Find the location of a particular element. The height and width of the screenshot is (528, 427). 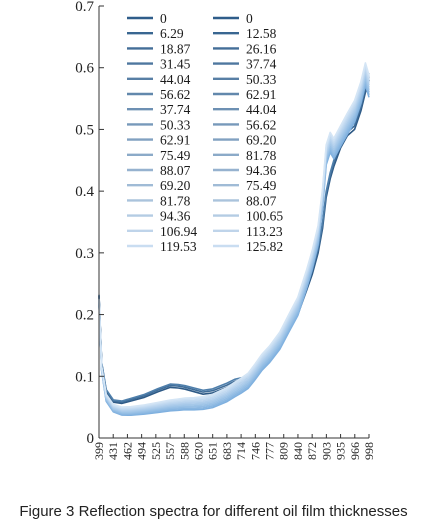

x-tick-label: 966 is located at coordinates (355, 451).